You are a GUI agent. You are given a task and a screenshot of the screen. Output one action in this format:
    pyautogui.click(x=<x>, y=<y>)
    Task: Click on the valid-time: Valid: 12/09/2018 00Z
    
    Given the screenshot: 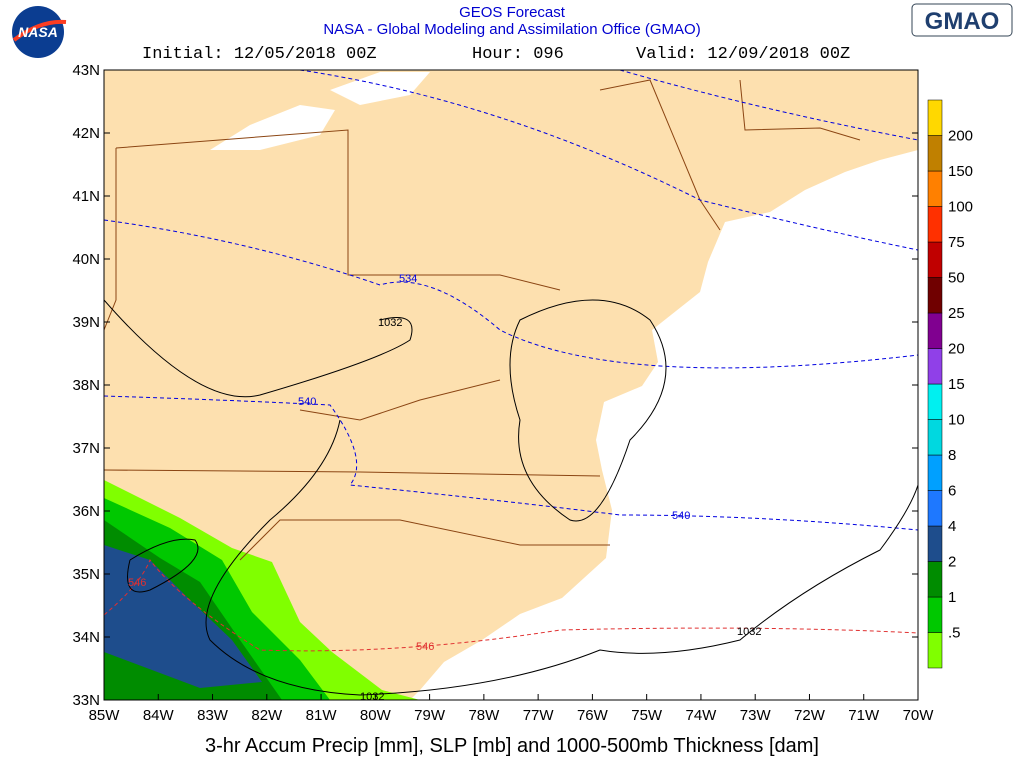 What is the action you would take?
    pyautogui.click(x=743, y=54)
    